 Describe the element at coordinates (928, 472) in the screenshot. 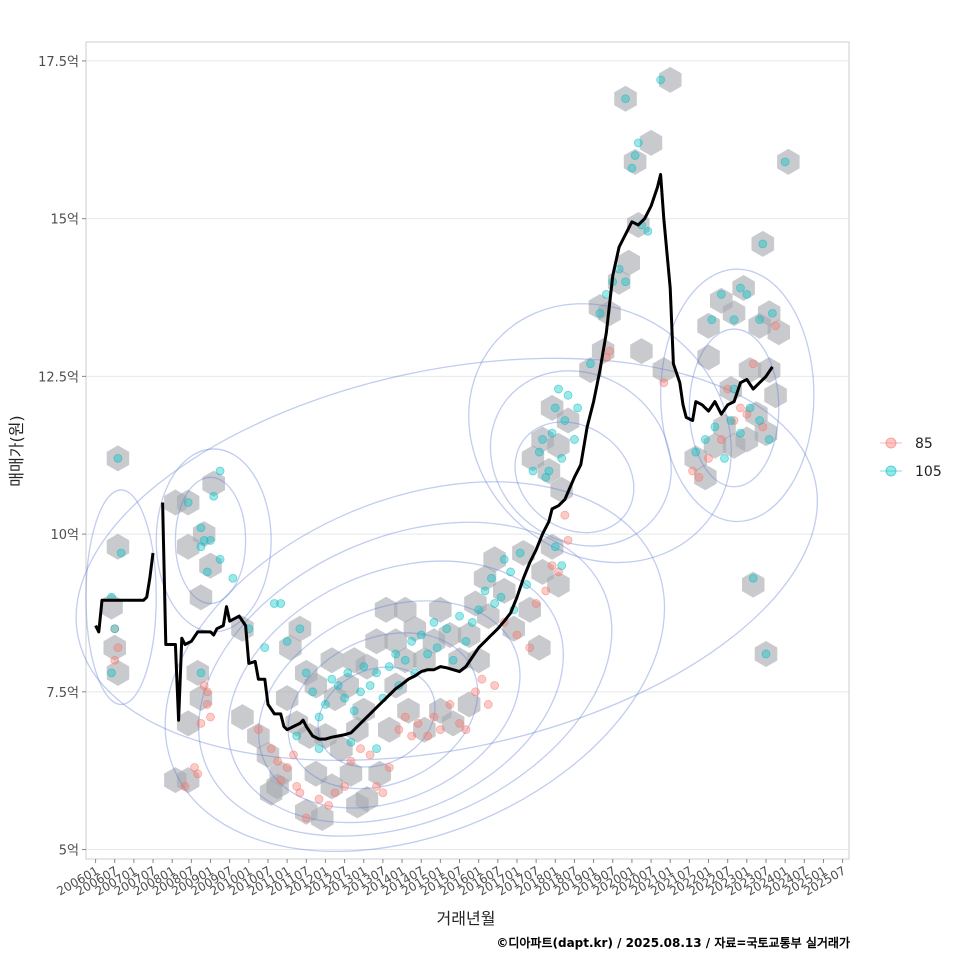

I see `legend-label-105: 105` at that location.